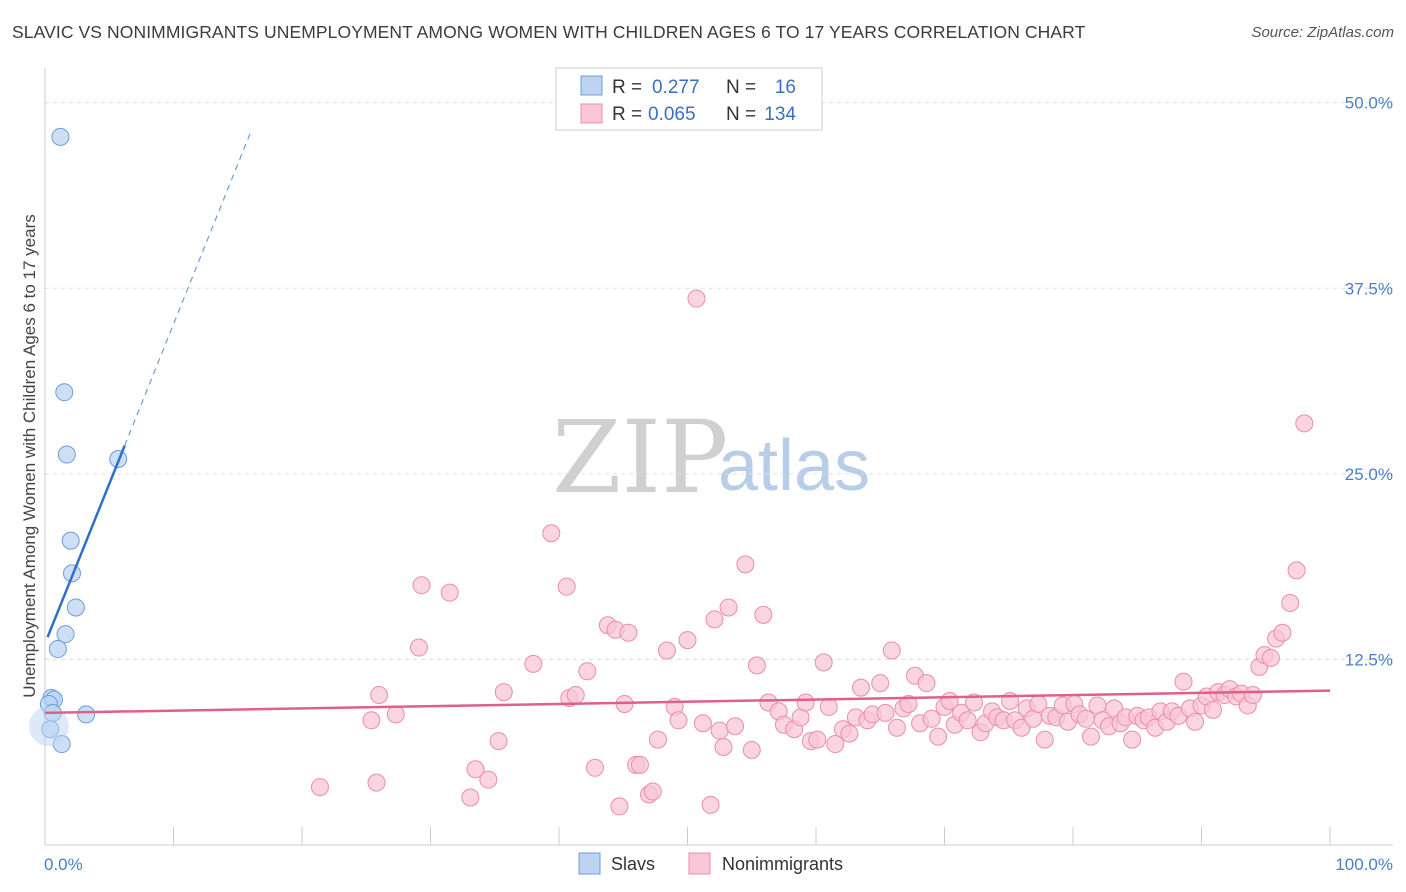 This screenshot has height=892, width=1406. I want to click on y-tick-label: 12.5%, so click(1369, 659).